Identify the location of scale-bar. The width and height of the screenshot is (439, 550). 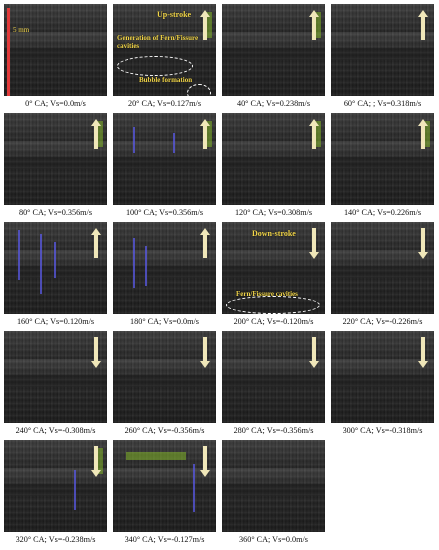
(8, 52).